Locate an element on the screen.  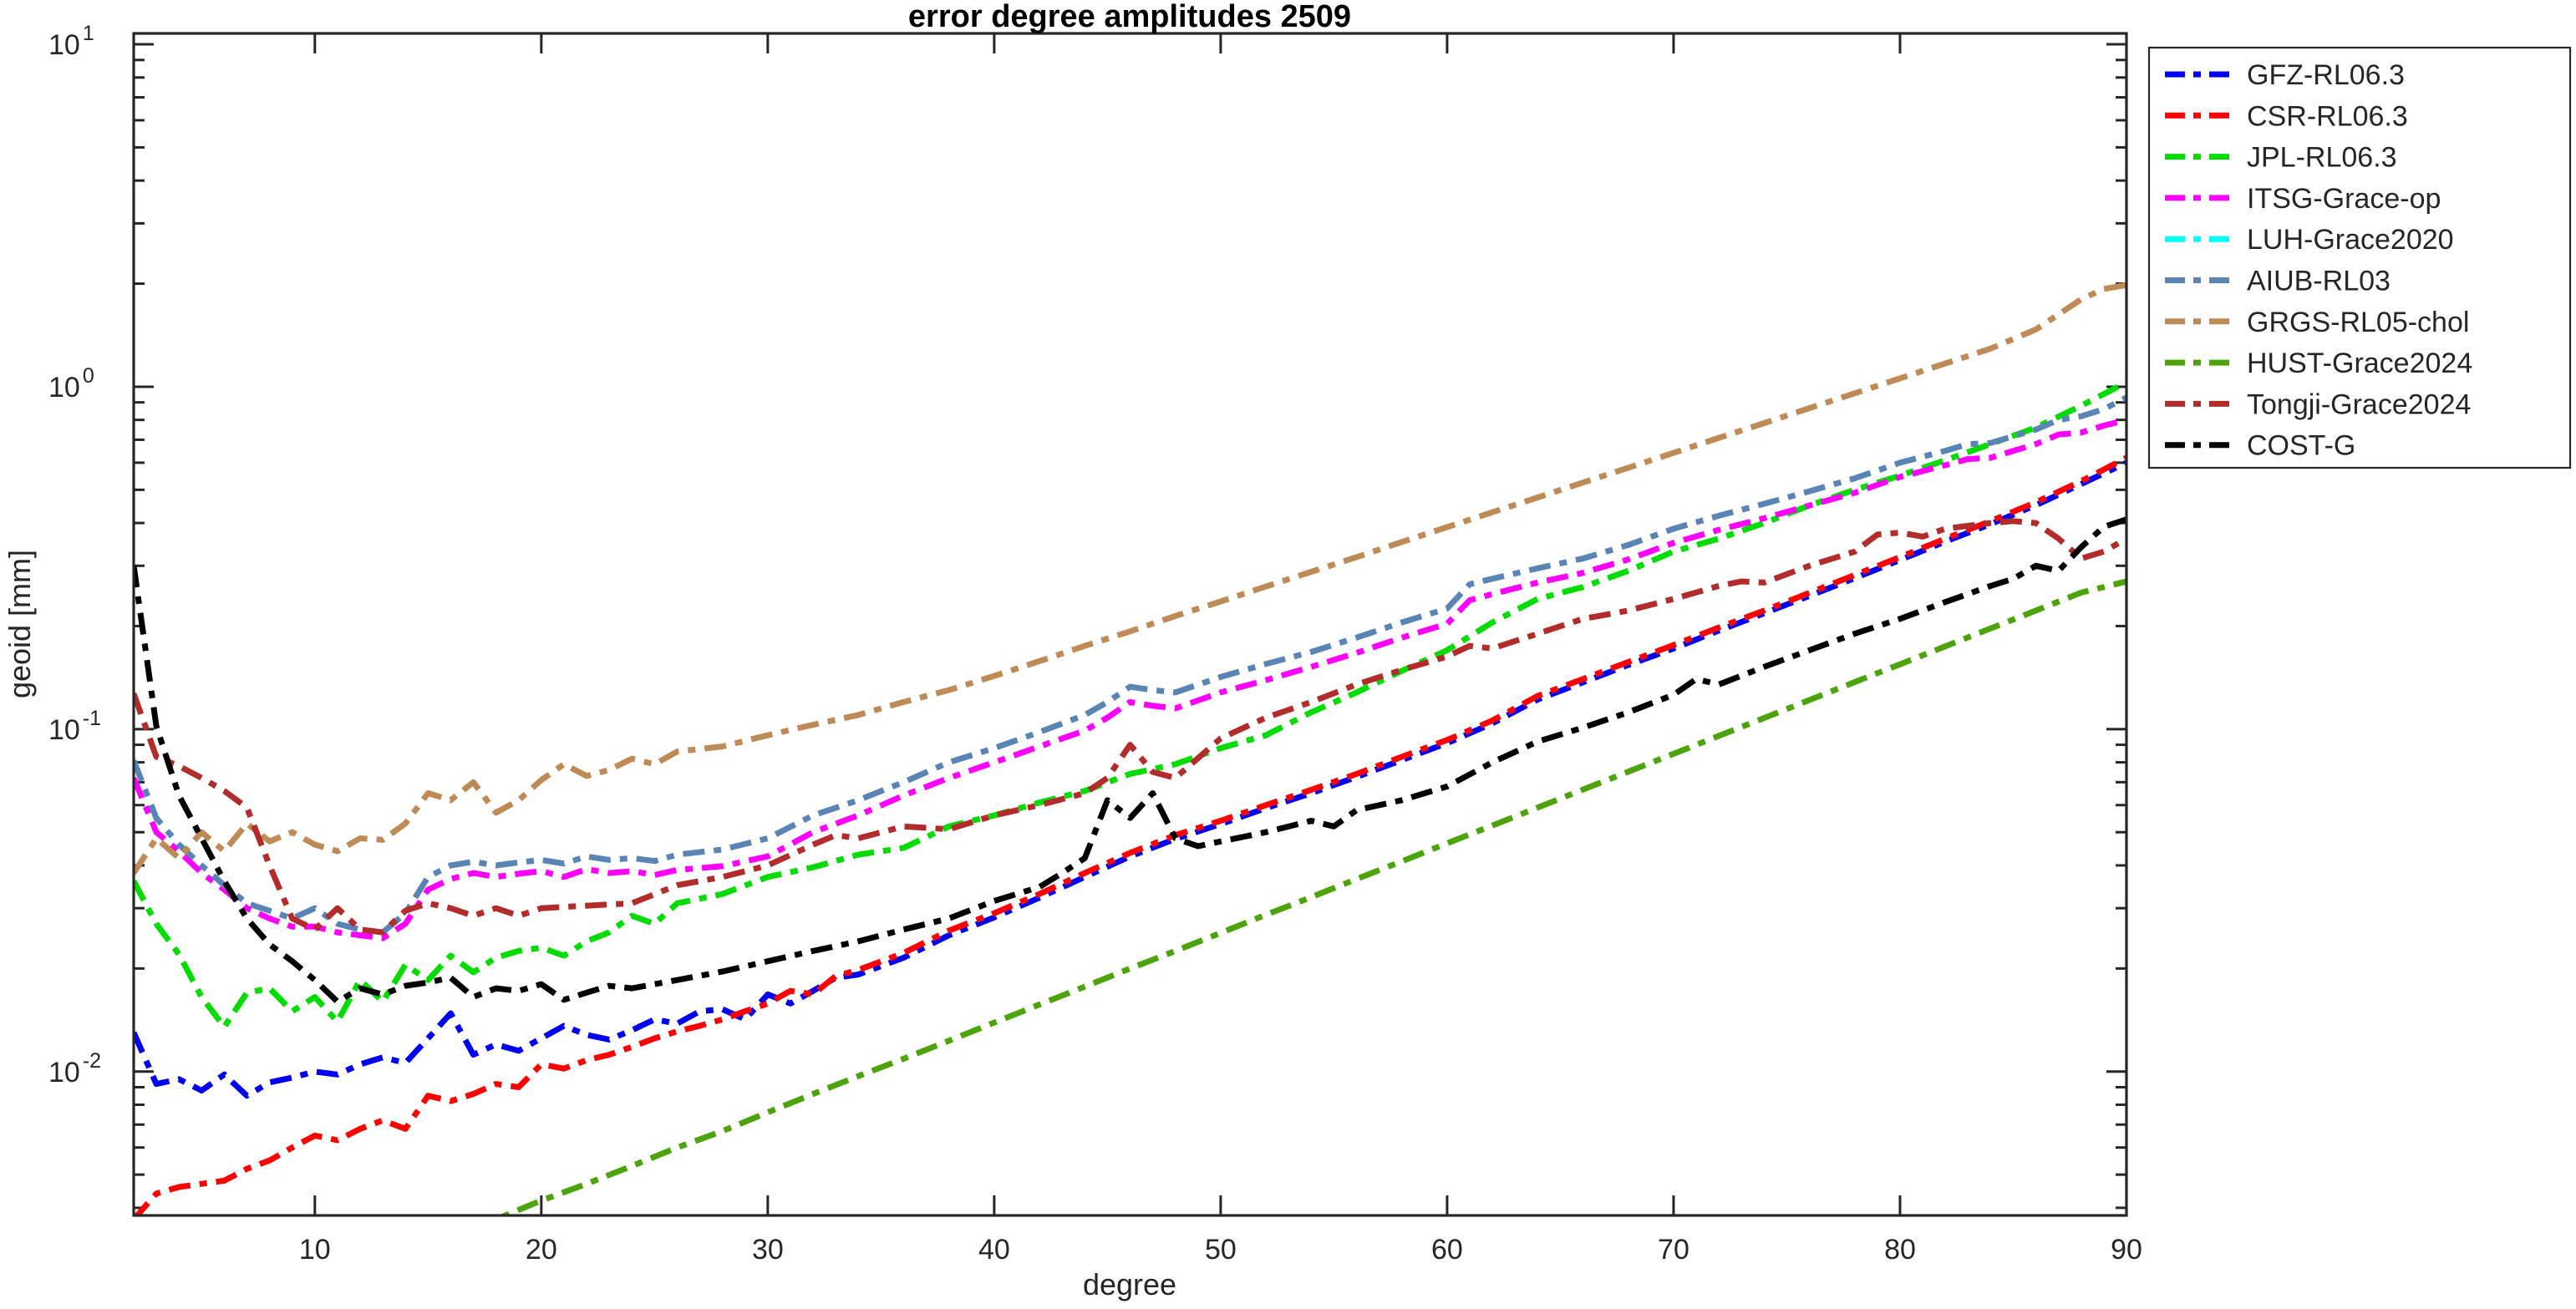
x-tick-label: 30 is located at coordinates (768, 1250).